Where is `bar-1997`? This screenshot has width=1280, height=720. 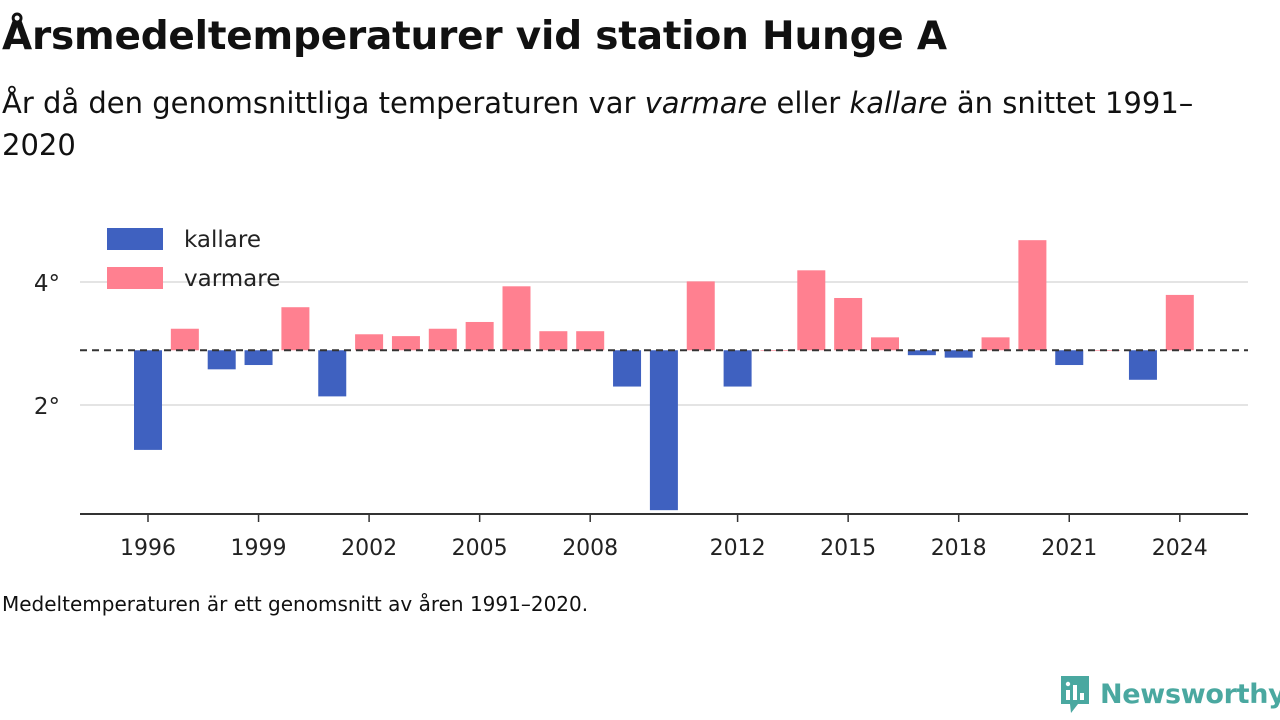
bar-1997 is located at coordinates (184, 339).